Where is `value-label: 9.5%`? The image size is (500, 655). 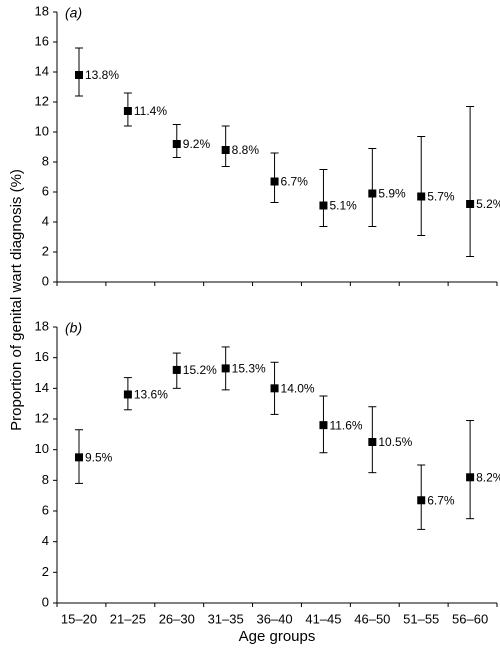 value-label: 9.5% is located at coordinates (99, 458).